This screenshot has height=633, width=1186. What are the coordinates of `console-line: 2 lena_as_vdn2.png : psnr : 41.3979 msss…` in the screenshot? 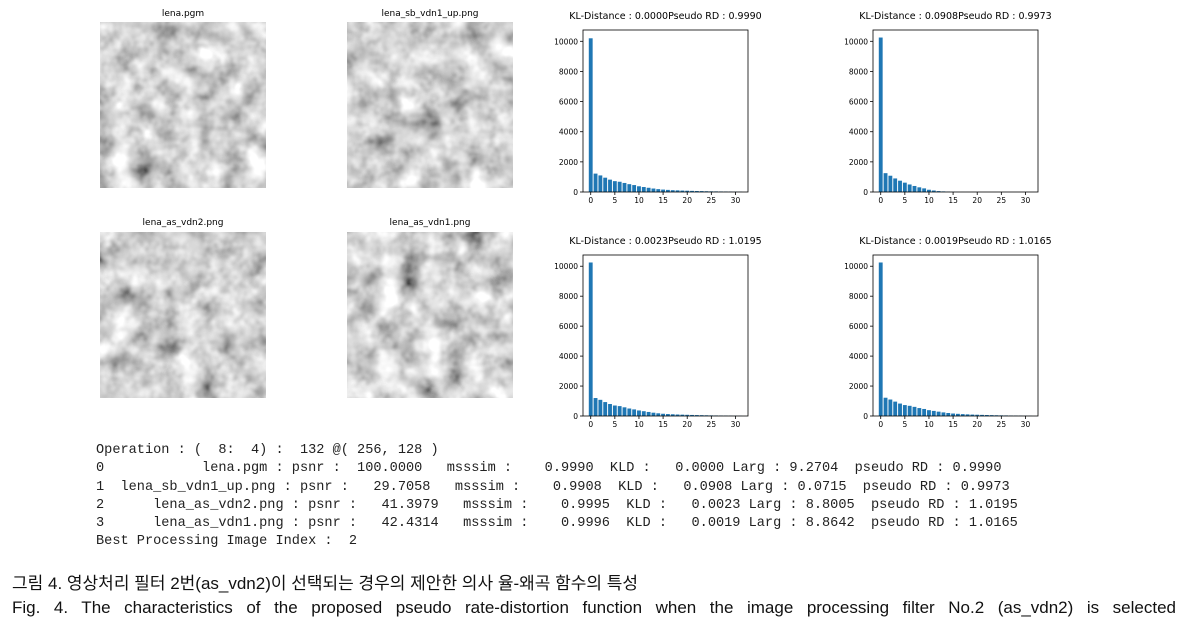 It's located at (557, 505).